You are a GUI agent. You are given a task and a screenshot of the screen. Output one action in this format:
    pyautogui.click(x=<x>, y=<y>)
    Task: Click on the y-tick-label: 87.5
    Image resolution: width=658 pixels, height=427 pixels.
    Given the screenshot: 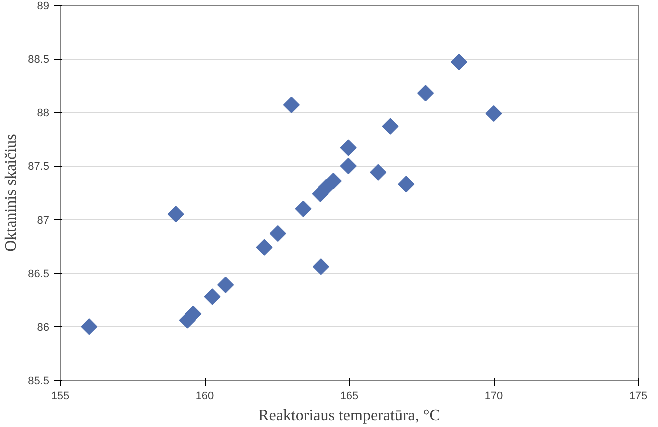 What is the action you would take?
    pyautogui.click(x=39, y=167)
    